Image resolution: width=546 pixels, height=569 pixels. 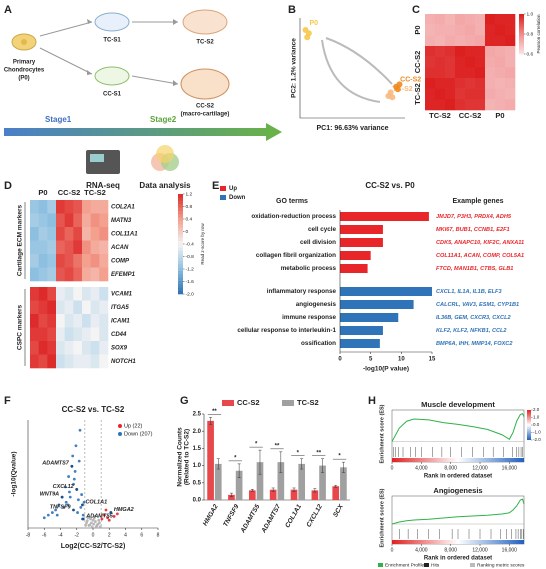 I want to click on colorbar-label: 0, so click(x=187, y=232).